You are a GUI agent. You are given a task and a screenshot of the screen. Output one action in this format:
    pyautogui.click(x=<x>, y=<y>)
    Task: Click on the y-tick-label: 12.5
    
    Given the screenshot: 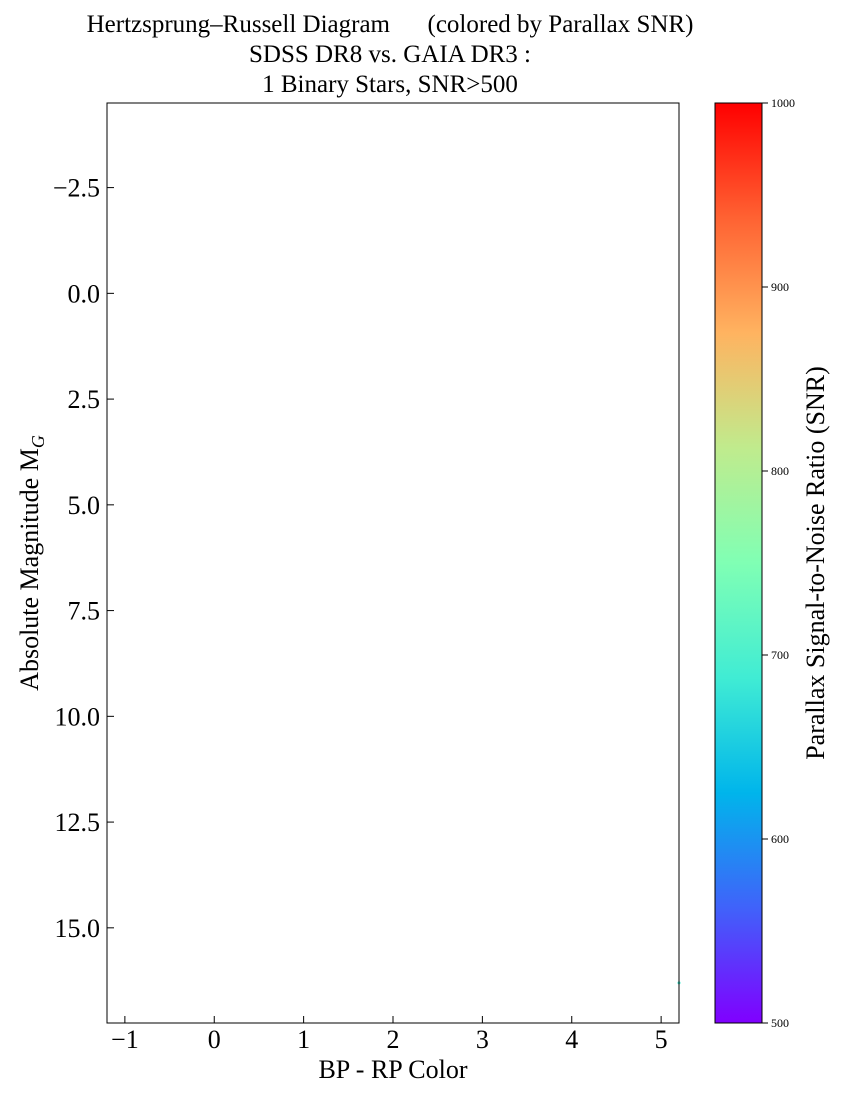 What is the action you would take?
    pyautogui.click(x=78, y=822)
    